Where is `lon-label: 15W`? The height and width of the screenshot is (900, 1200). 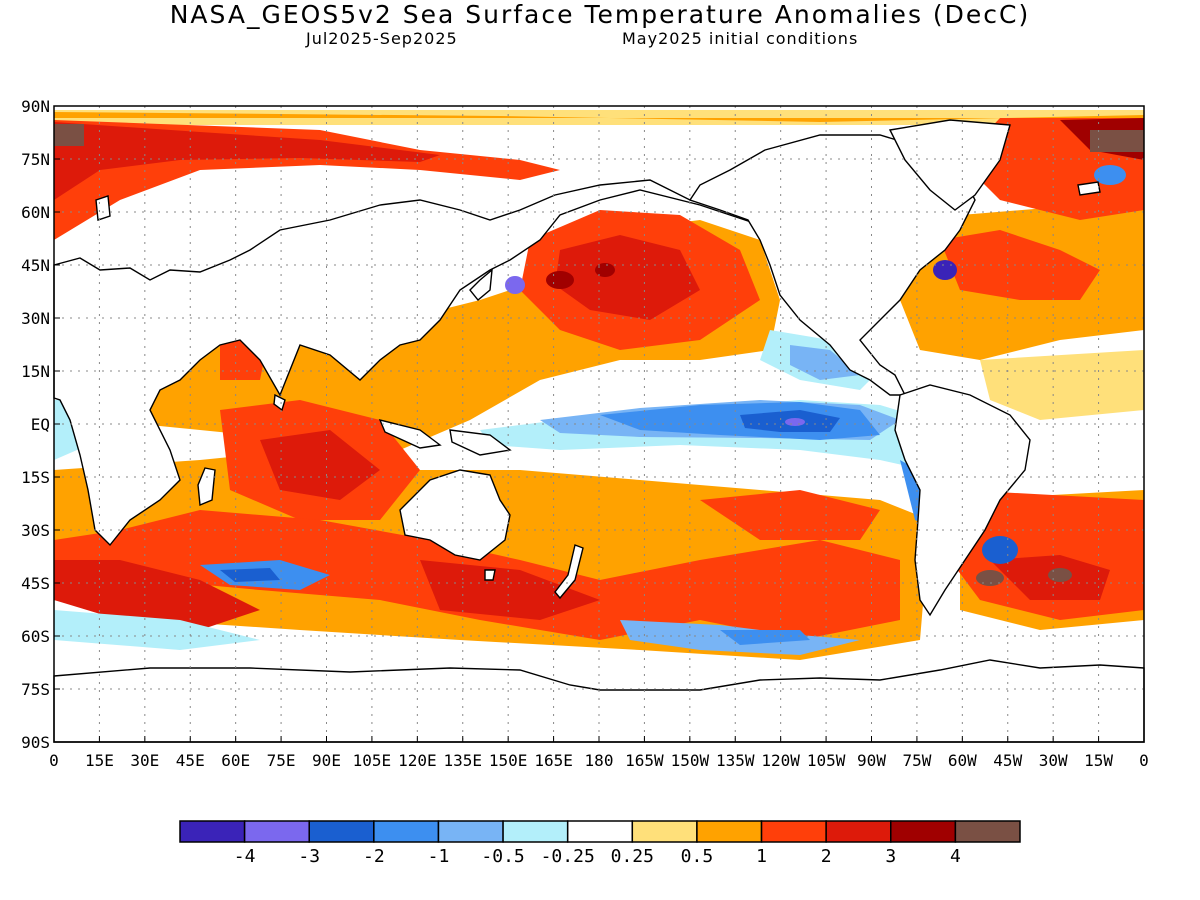 lon-label: 15W is located at coordinates (1098, 760).